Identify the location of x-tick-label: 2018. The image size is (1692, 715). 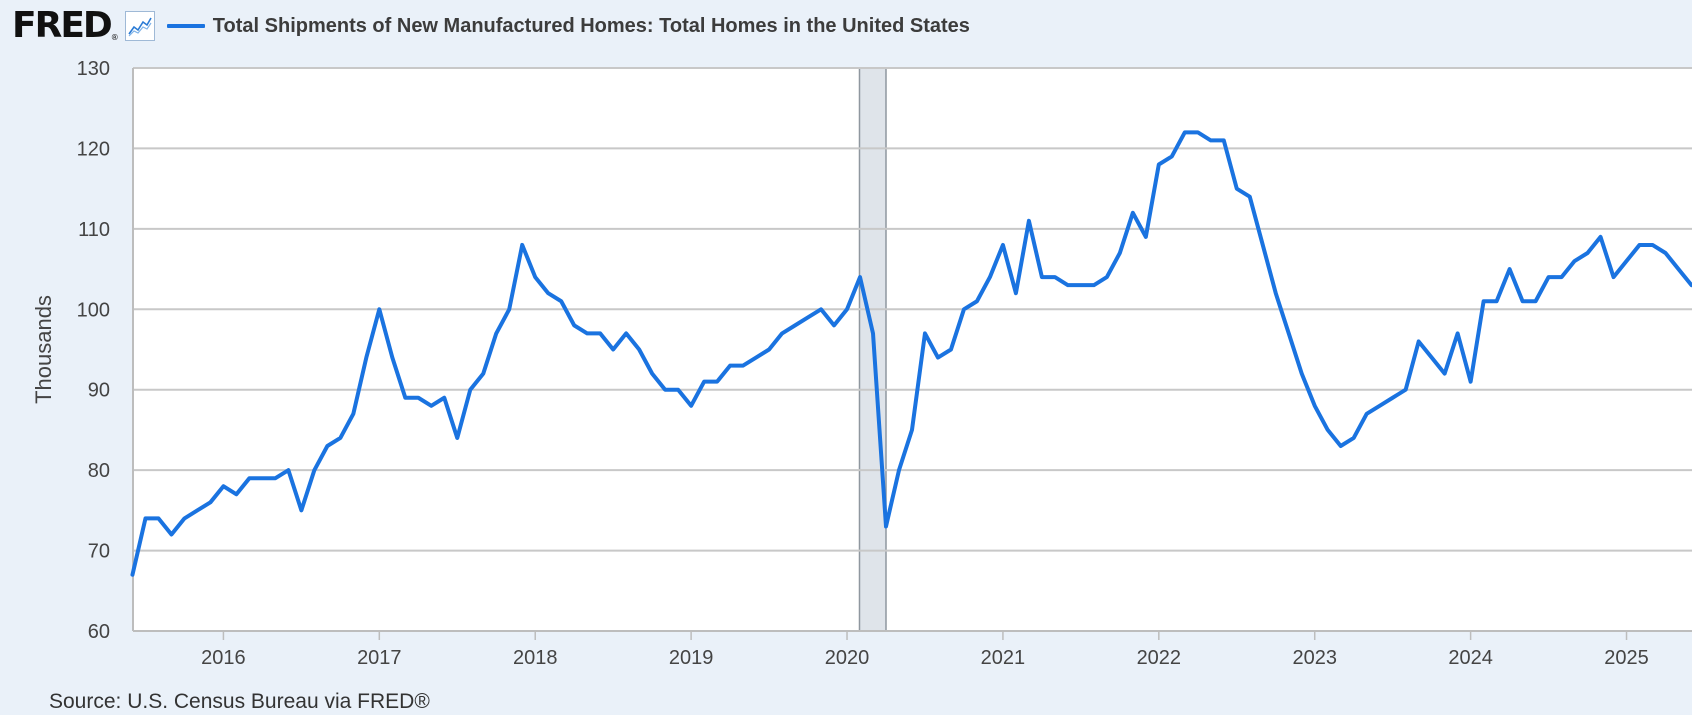
(535, 658).